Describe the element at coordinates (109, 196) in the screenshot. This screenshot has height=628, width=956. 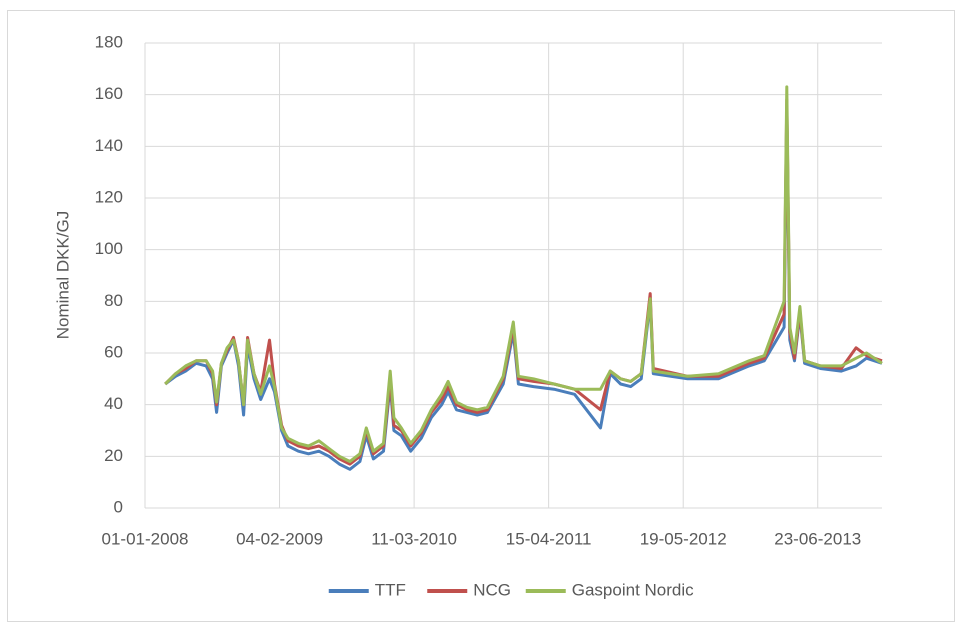
I see `y-tick-label: 120` at that location.